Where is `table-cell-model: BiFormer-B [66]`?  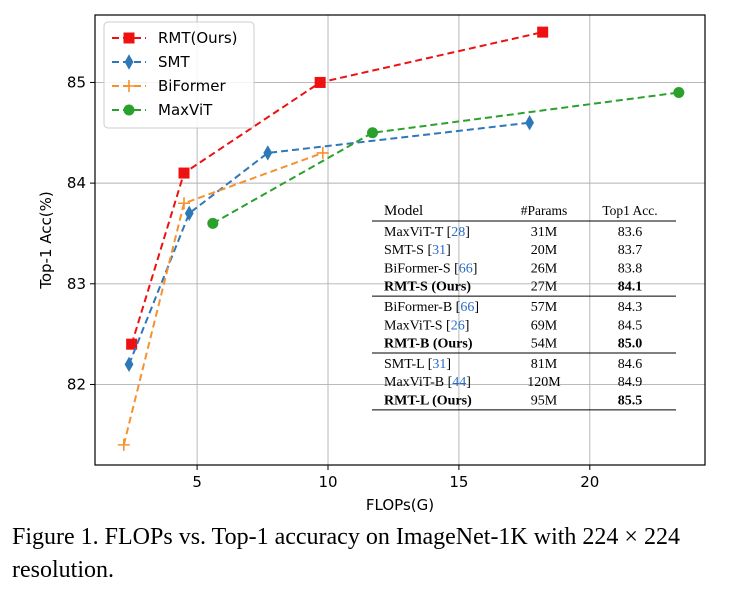
table-cell-model: BiFormer-B [66] is located at coordinates (431, 307).